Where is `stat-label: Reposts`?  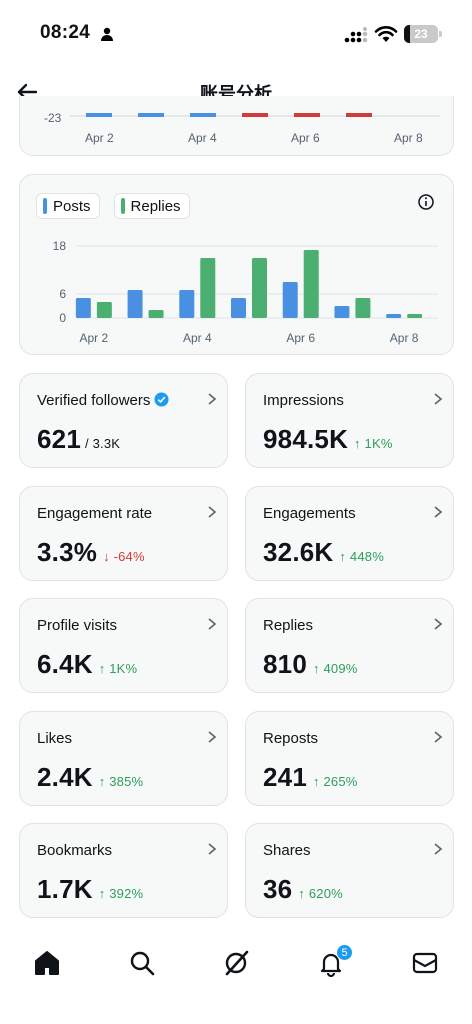
stat-label: Reposts is located at coordinates (291, 738).